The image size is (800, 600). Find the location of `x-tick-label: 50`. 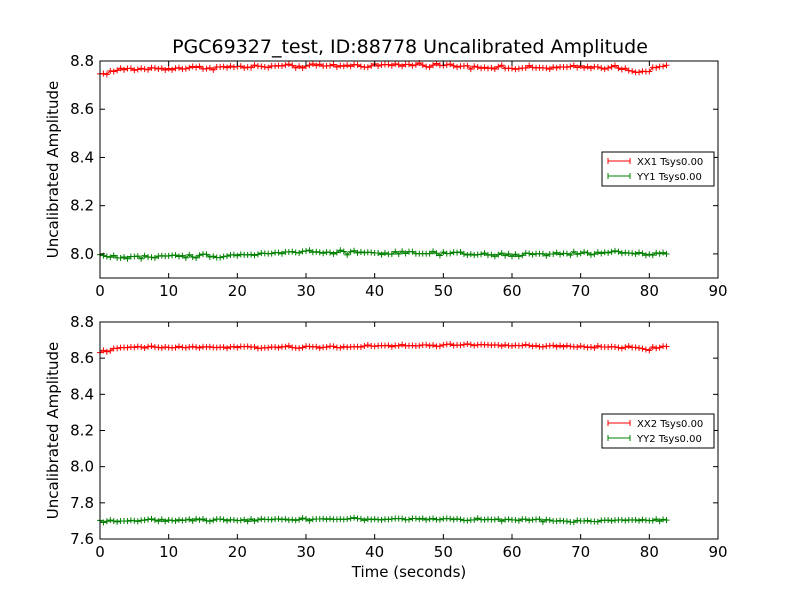

x-tick-label: 50 is located at coordinates (443, 552).